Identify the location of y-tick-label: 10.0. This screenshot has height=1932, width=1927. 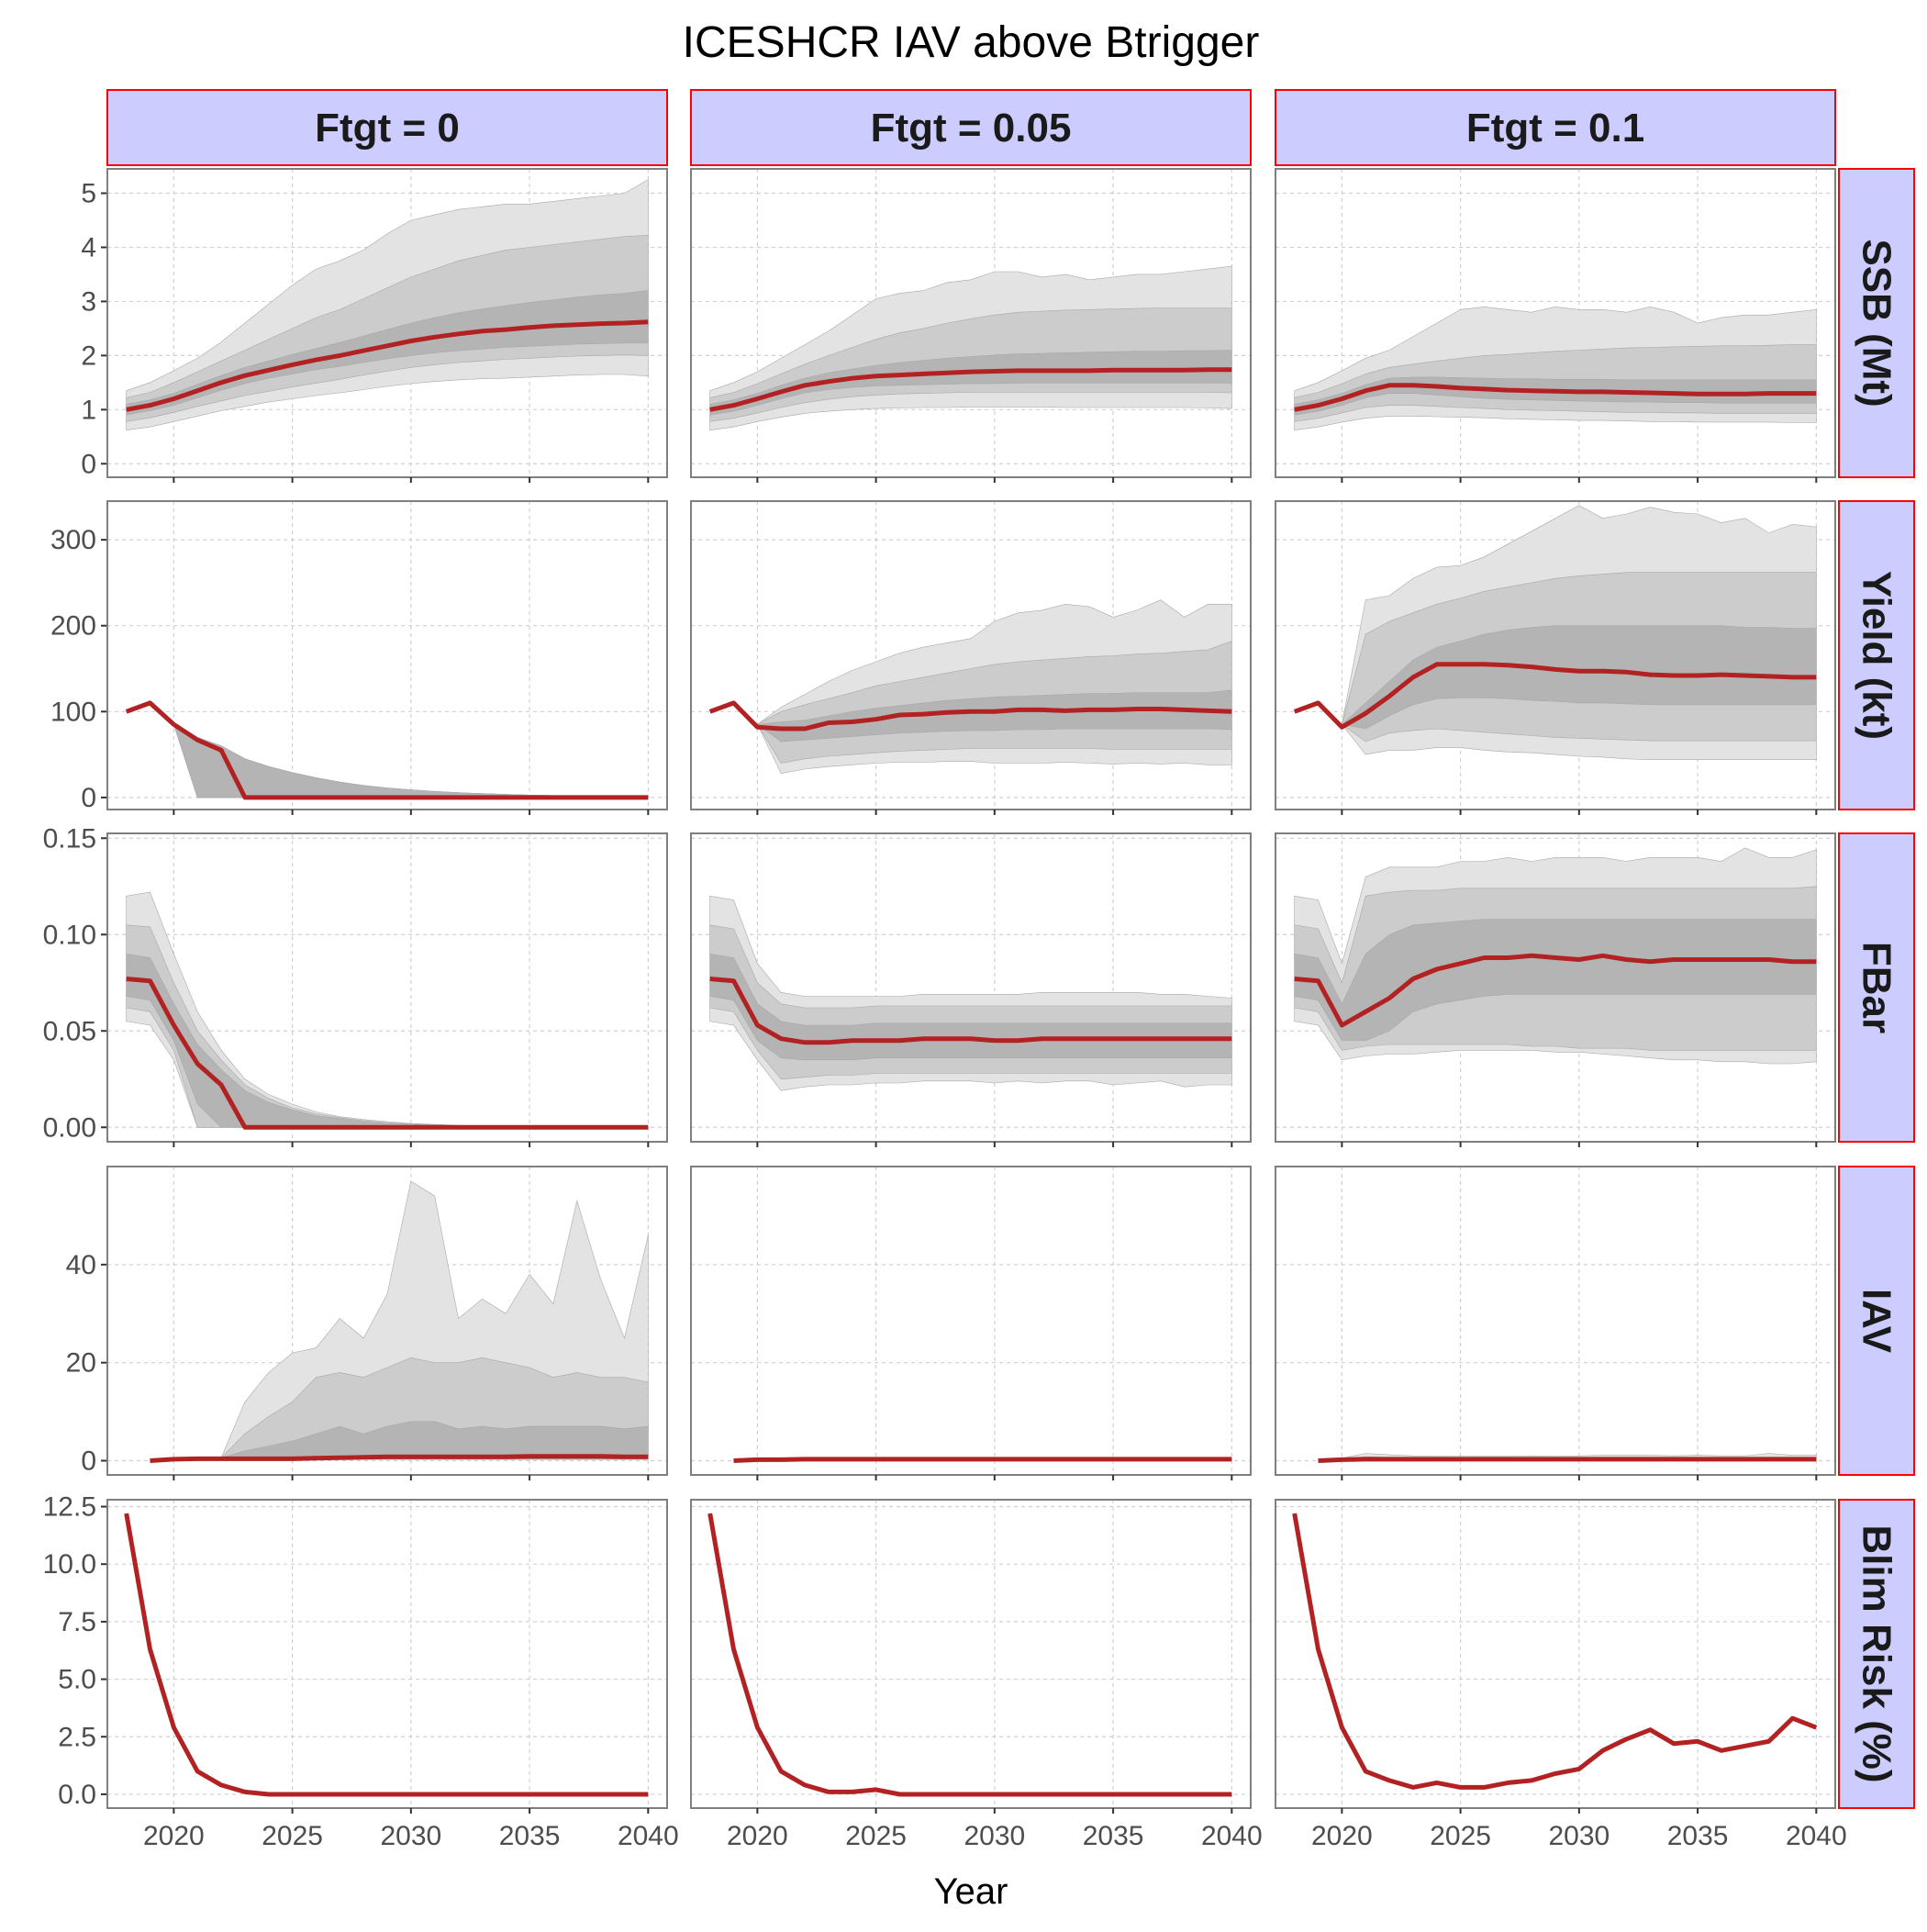
(69, 1564).